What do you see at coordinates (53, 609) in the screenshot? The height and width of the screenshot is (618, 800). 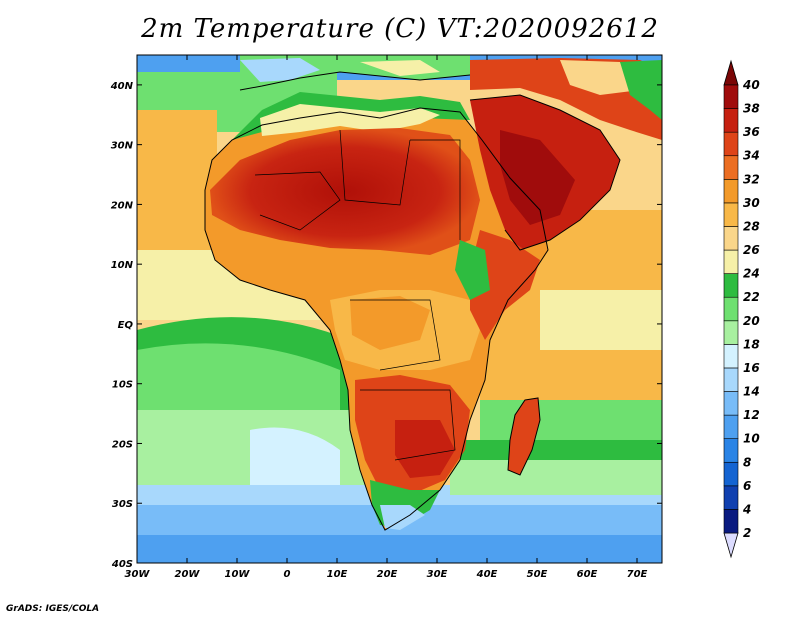 I see `grads-credit: GrADS: IGES/COLA` at bounding box center [53, 609].